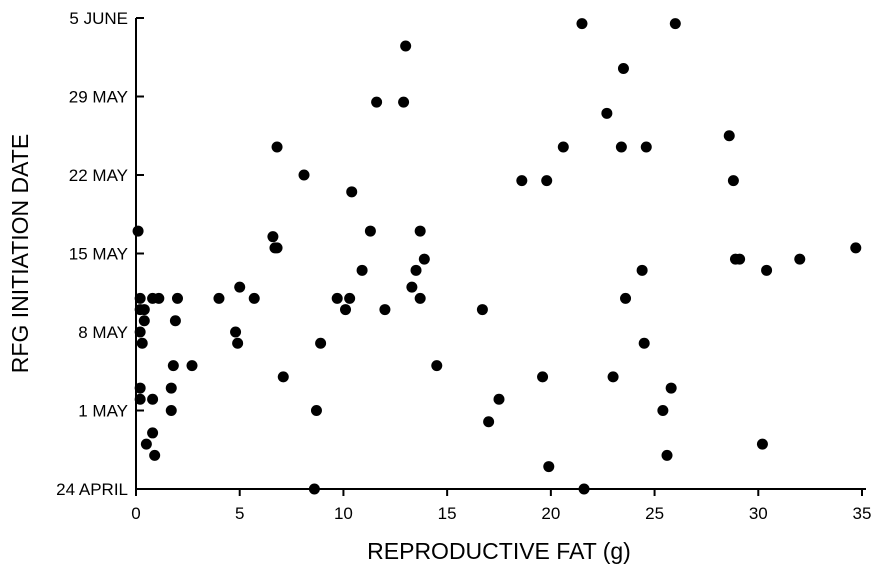  What do you see at coordinates (862, 513) in the screenshot?
I see `x-tick-label: 35` at bounding box center [862, 513].